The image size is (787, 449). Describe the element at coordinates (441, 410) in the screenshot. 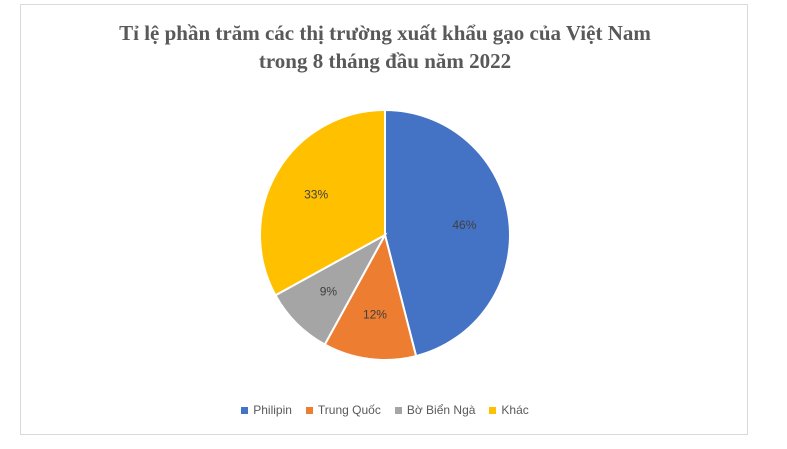

I see `legend-label-bo-bien-nga: Bờ Biển Ngà` at that location.